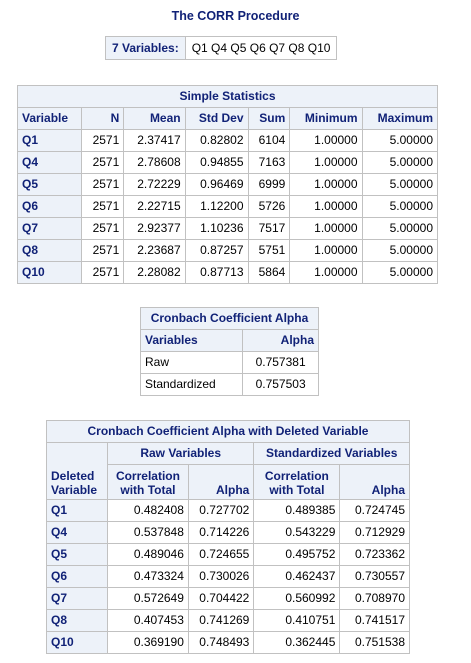 Image resolution: width=471 pixels, height=663 pixels. Describe the element at coordinates (326, 118) in the screenshot. I see `col-header: Minimum` at that location.